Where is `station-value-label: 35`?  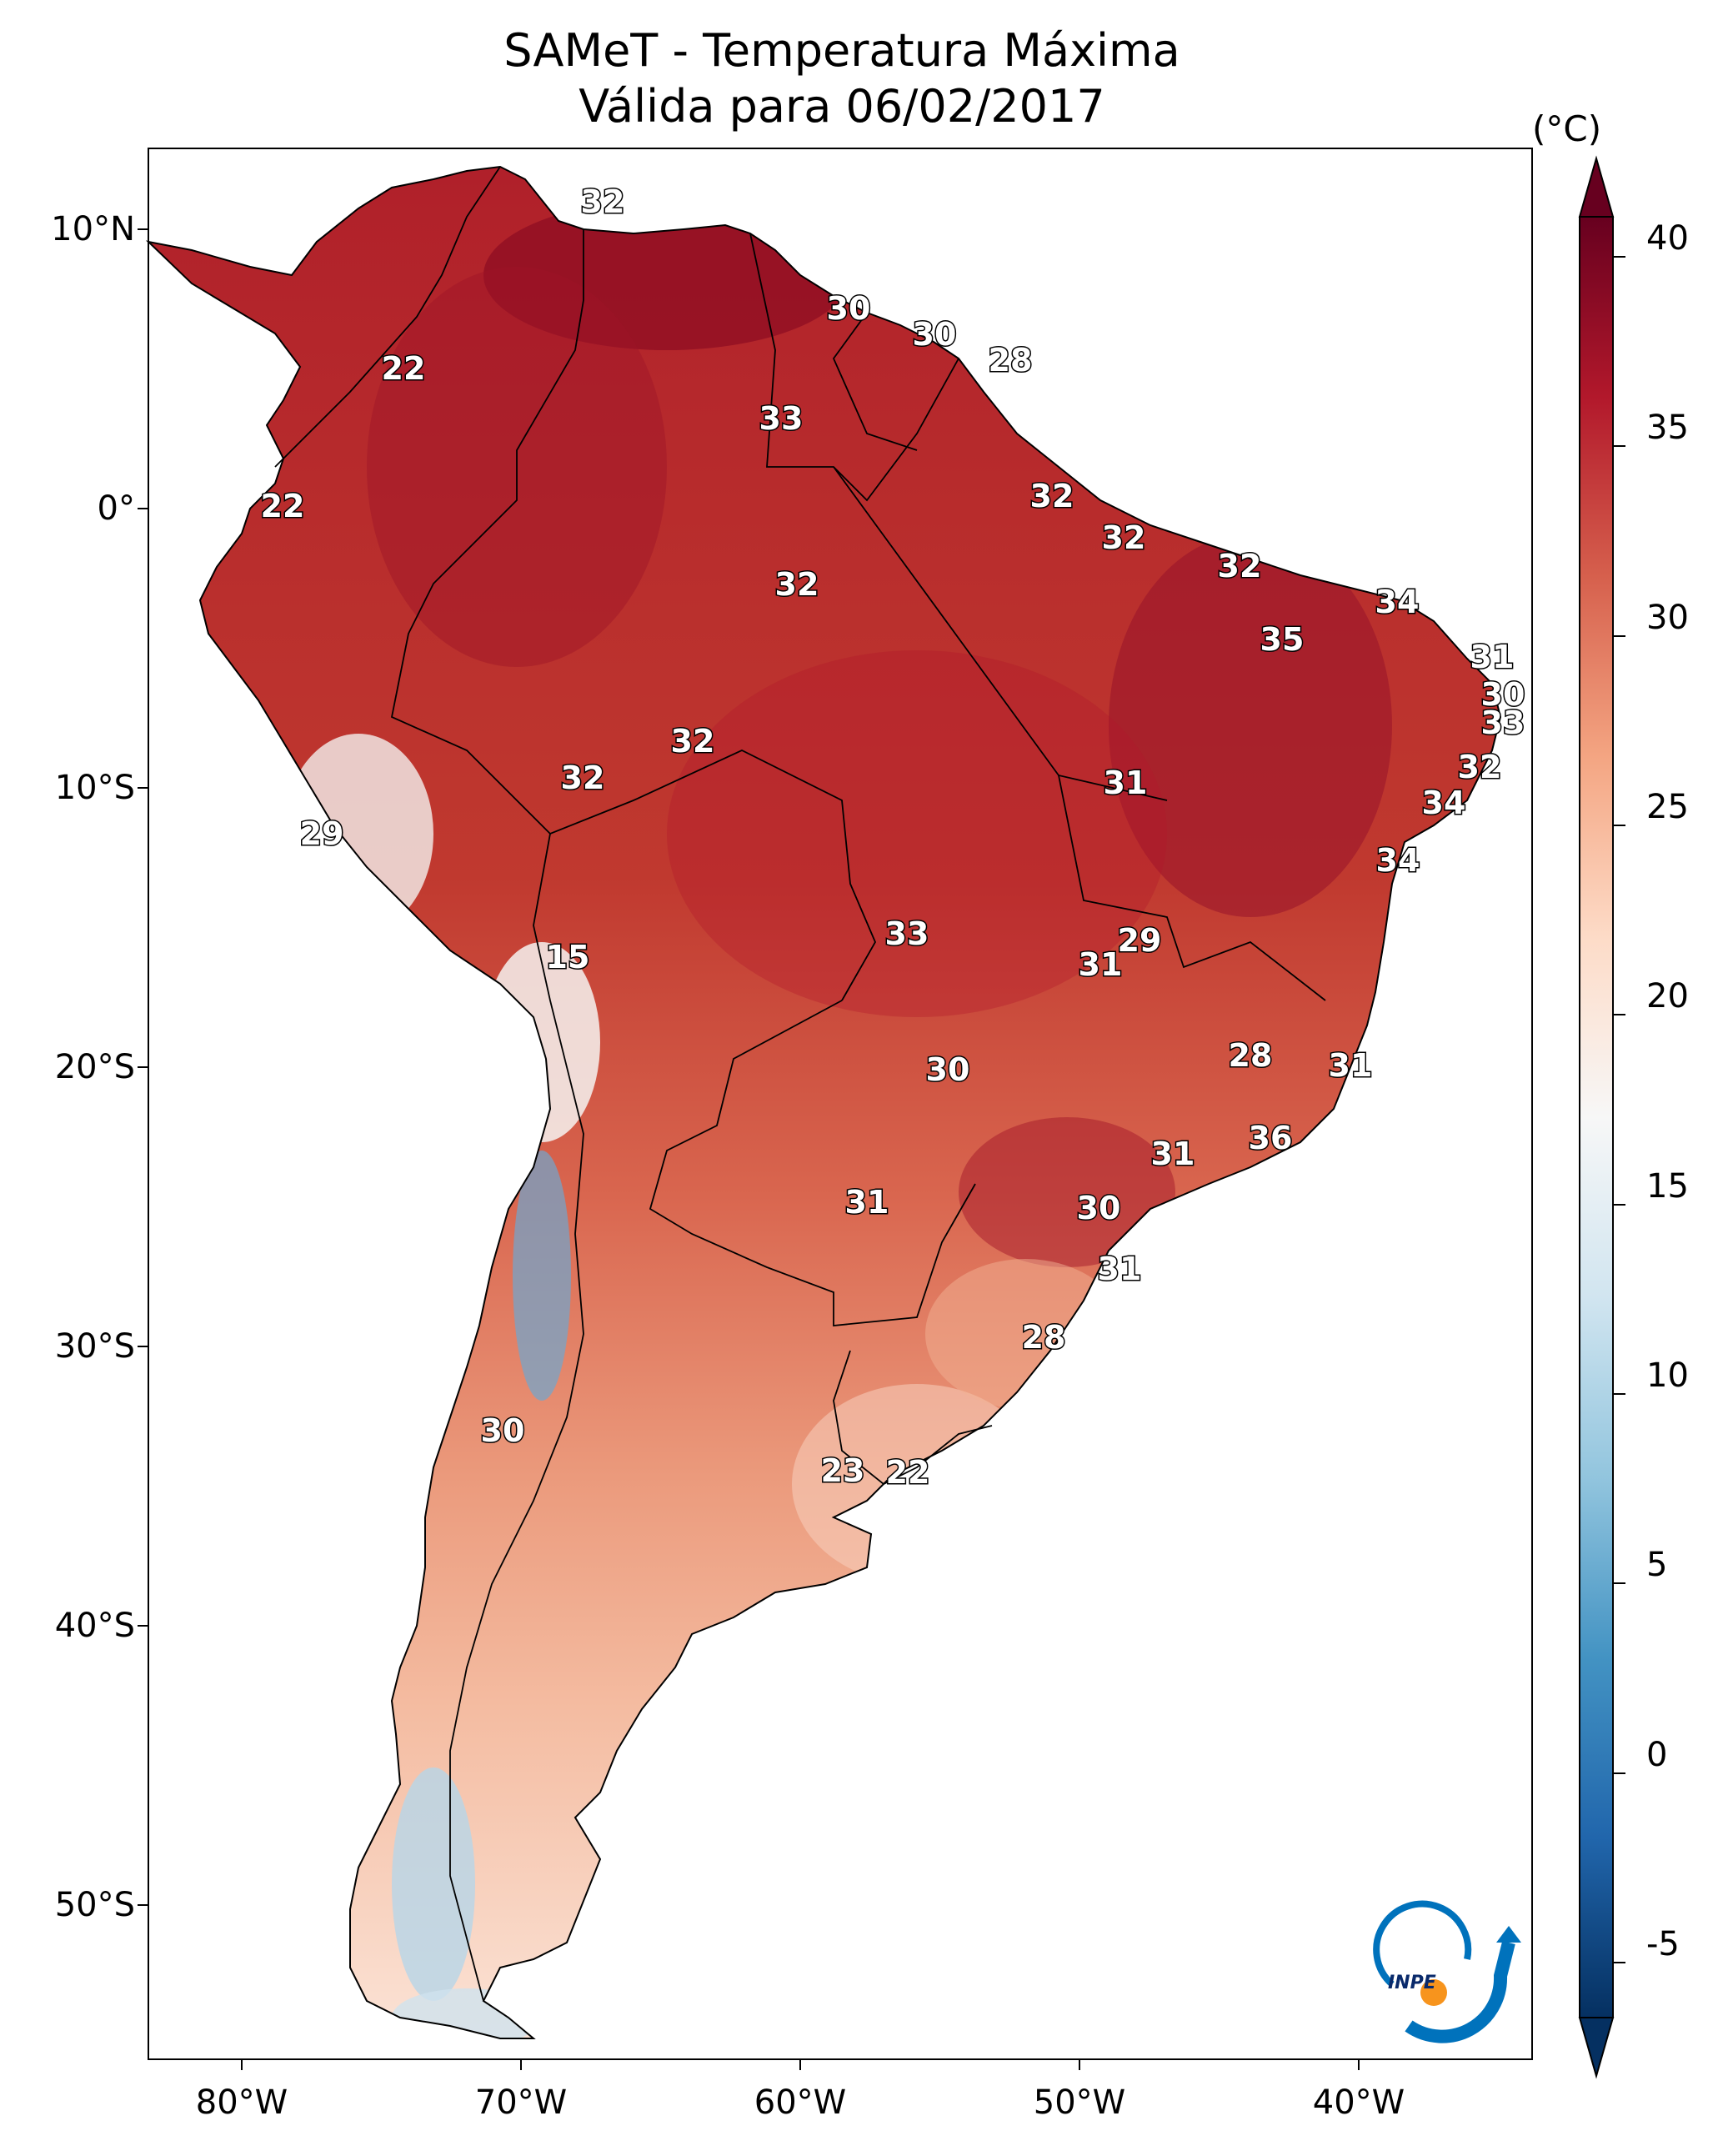 station-value-label: 35 is located at coordinates (1283, 639).